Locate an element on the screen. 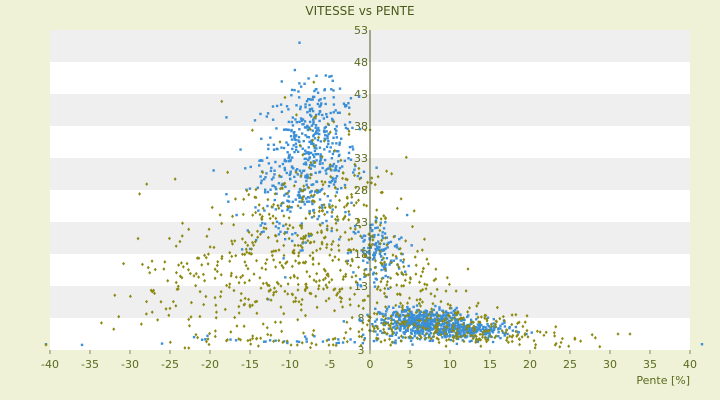  x-tick-label: 35 is located at coordinates (650, 364).